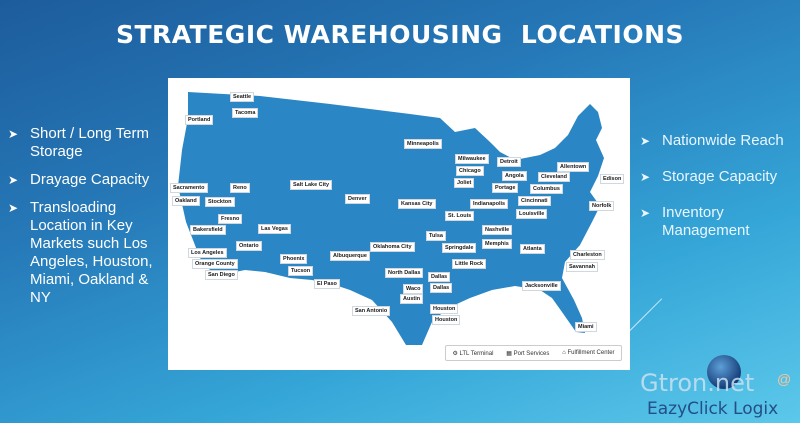 The width and height of the screenshot is (800, 423). Describe the element at coordinates (713, 409) in the screenshot. I see `logo-eazyclick: EazyClick Logix` at that location.